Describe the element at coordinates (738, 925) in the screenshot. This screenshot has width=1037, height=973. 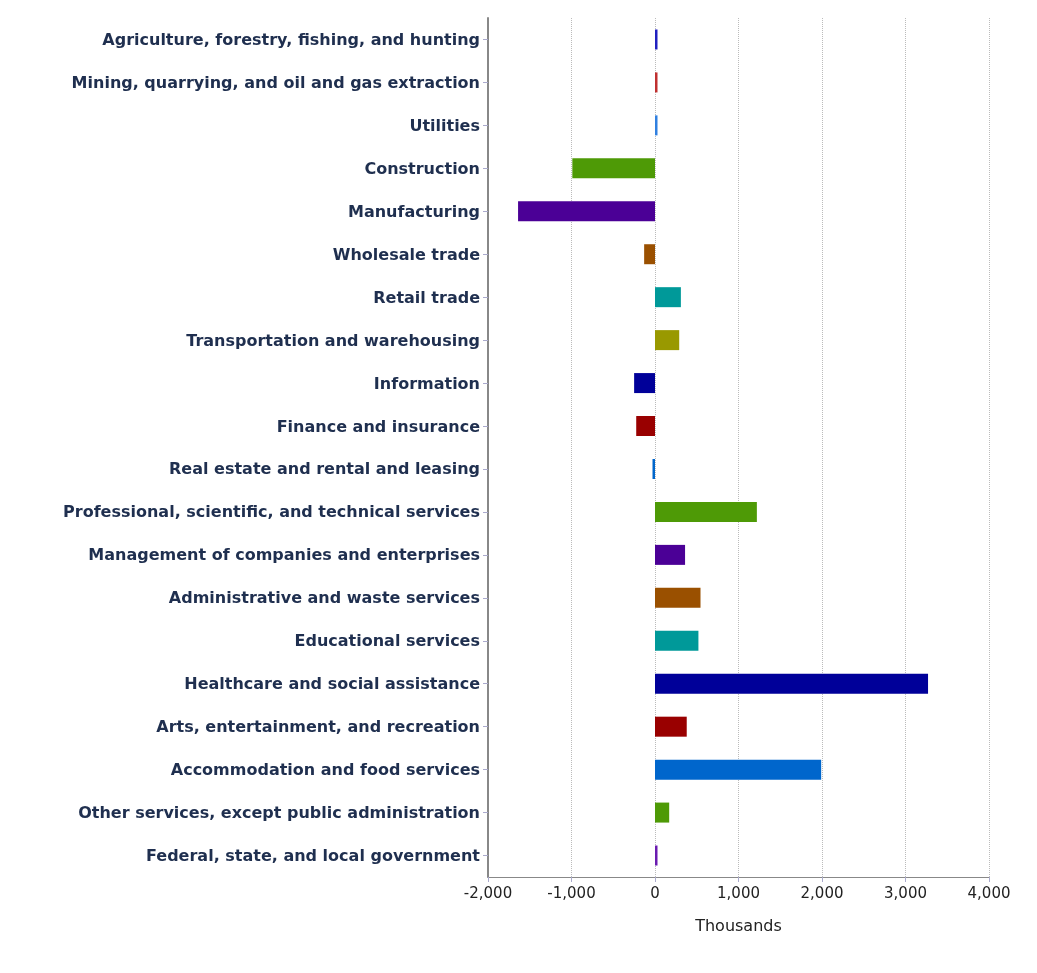
I see `x-axis-title: Thousands` at that location.